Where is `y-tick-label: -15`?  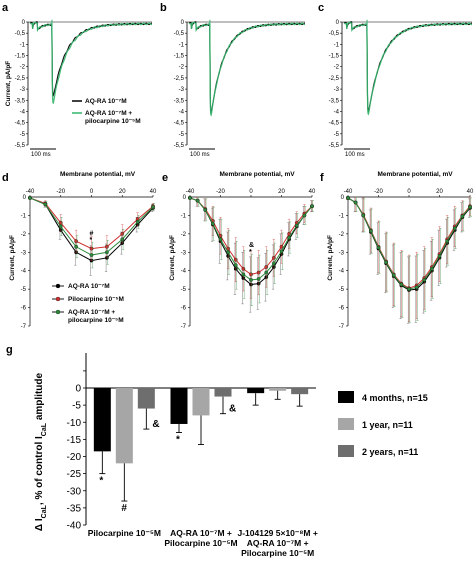 y-tick-label: -15 is located at coordinates (74, 440).